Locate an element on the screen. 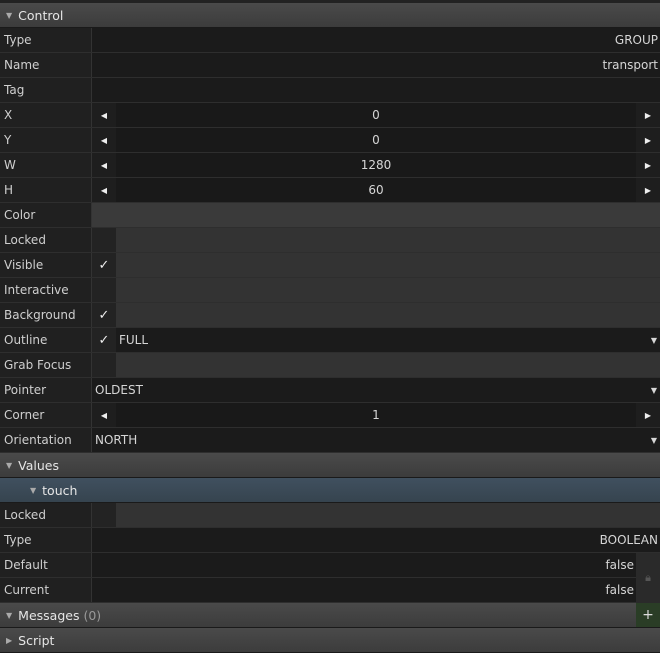  row-visible: Visible ✓ is located at coordinates (330, 265).